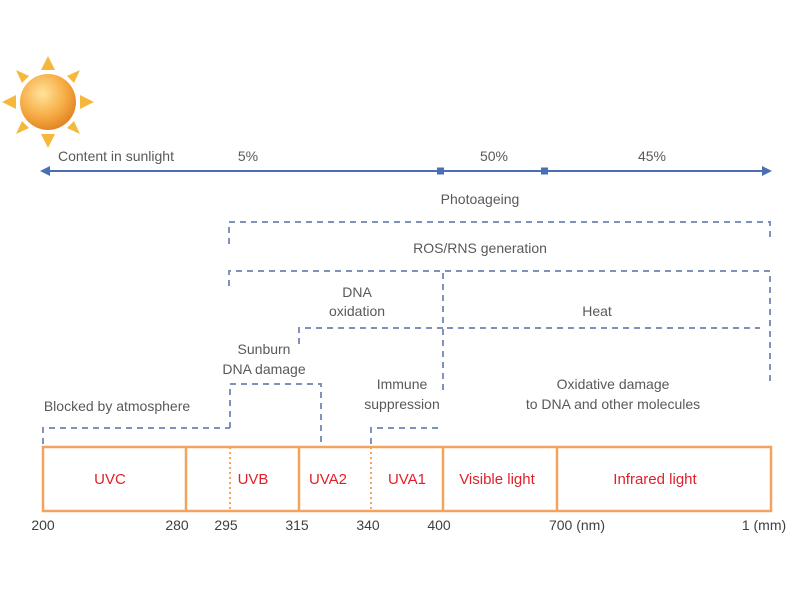 This screenshot has height=600, width=798. I want to click on tick-label: 200, so click(43, 525).